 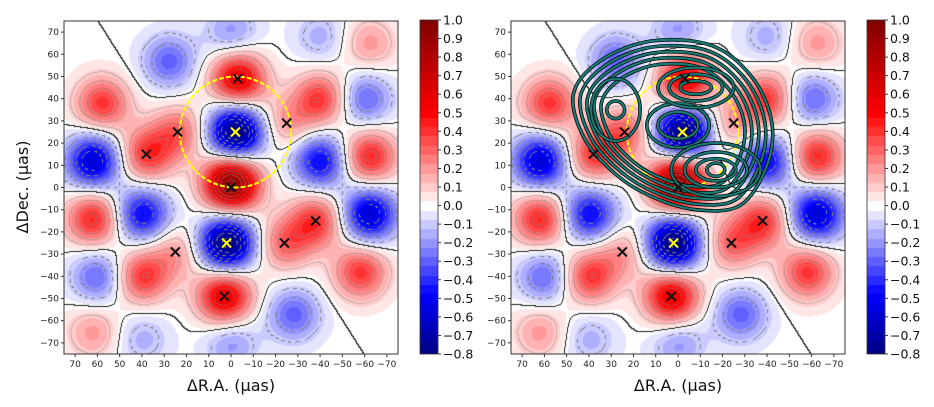 What do you see at coordinates (75, 365) in the screenshot?
I see `x-tick-label: 70` at bounding box center [75, 365].